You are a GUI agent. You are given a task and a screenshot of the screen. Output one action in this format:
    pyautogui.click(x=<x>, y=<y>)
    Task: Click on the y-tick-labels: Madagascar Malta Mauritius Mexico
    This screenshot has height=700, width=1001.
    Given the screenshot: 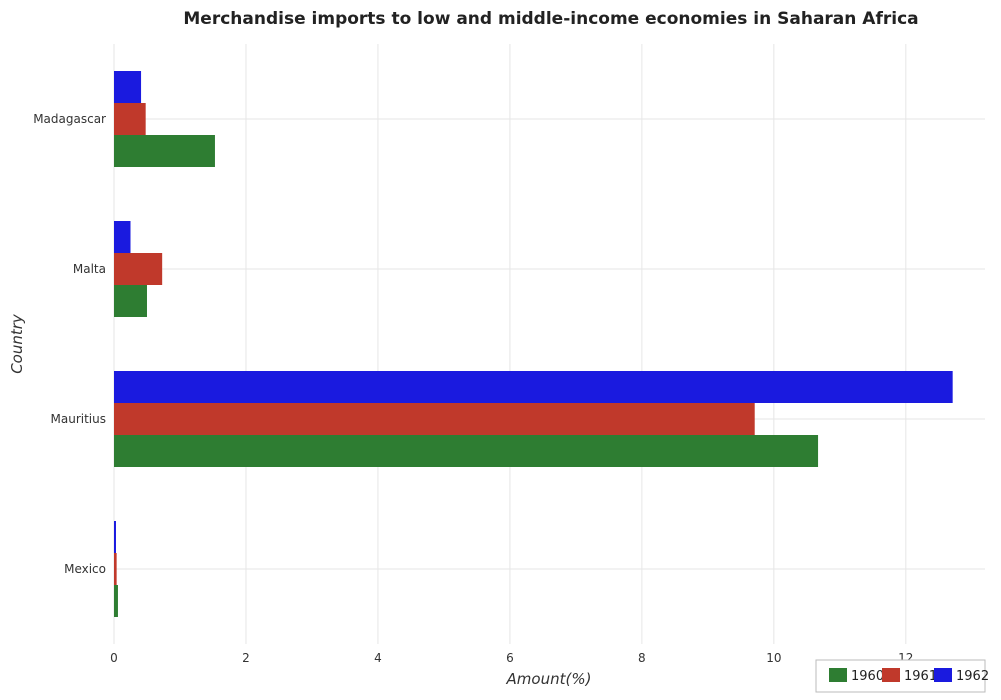 What is the action you would take?
    pyautogui.click(x=69, y=344)
    